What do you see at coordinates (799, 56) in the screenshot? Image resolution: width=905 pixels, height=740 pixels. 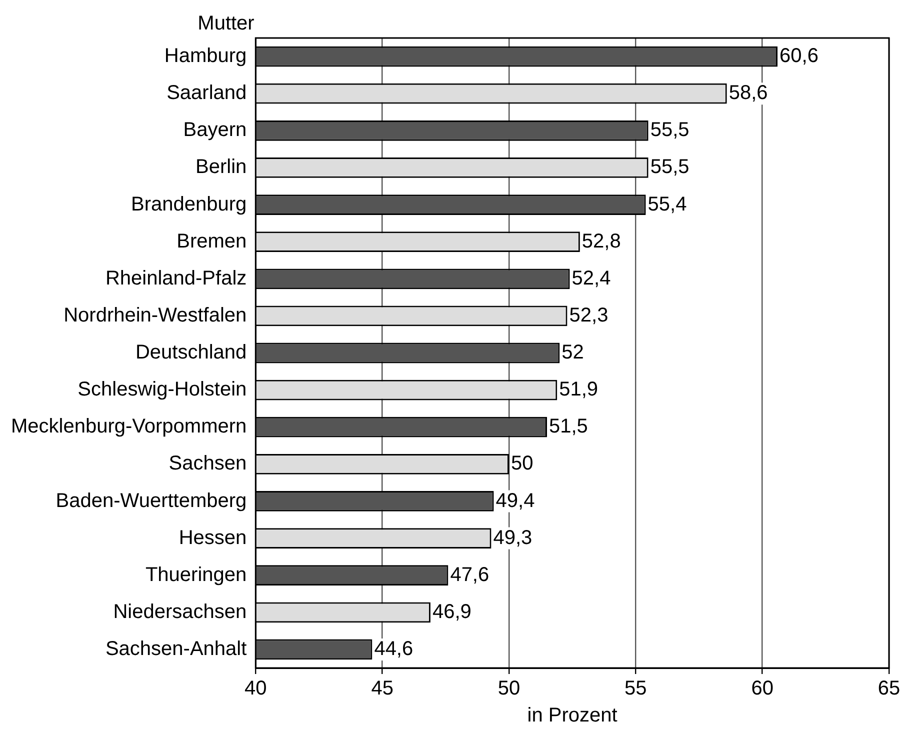 I see `data-label: 60,6` at bounding box center [799, 56].